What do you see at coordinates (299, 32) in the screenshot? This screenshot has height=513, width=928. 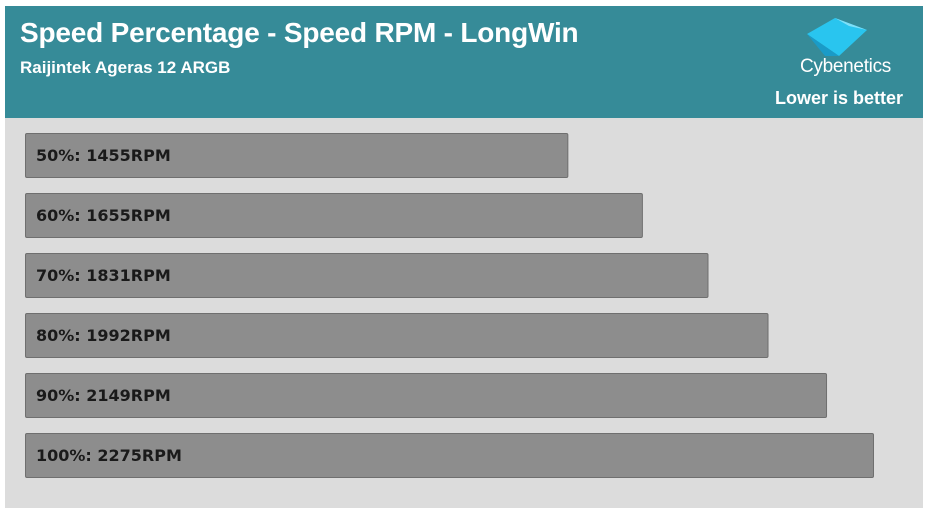 I see `chart-title: Speed Percentage - Speed RPM - LongWin` at bounding box center [299, 32].